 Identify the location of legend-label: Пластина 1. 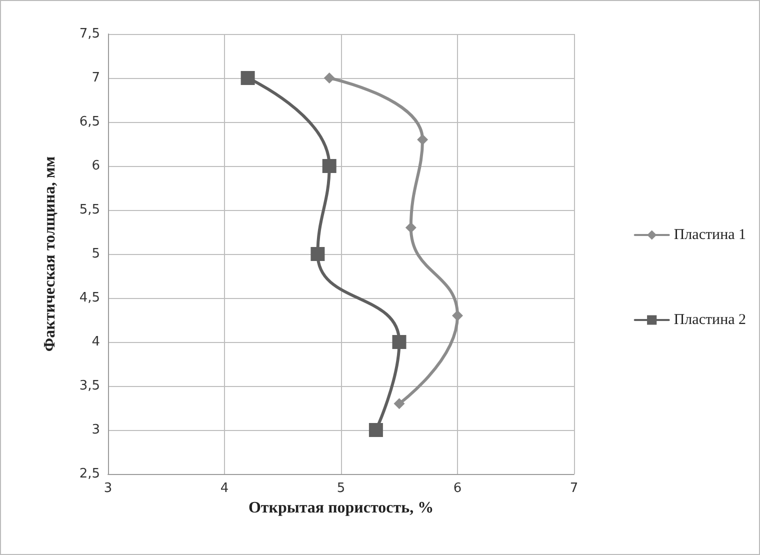
(710, 235).